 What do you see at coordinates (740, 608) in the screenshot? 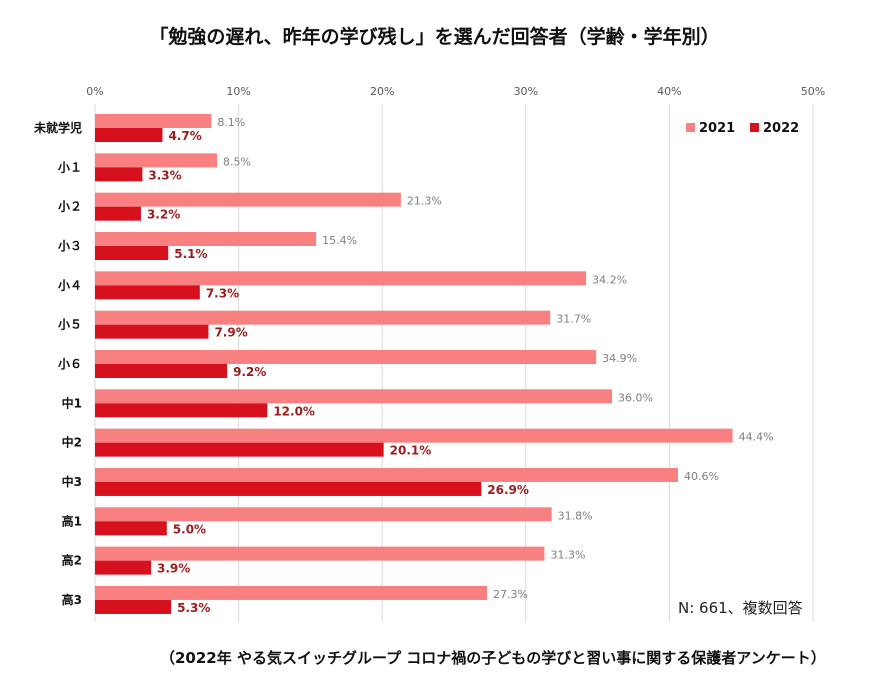
I see `sample-note: N: 661、複数回答` at bounding box center [740, 608].